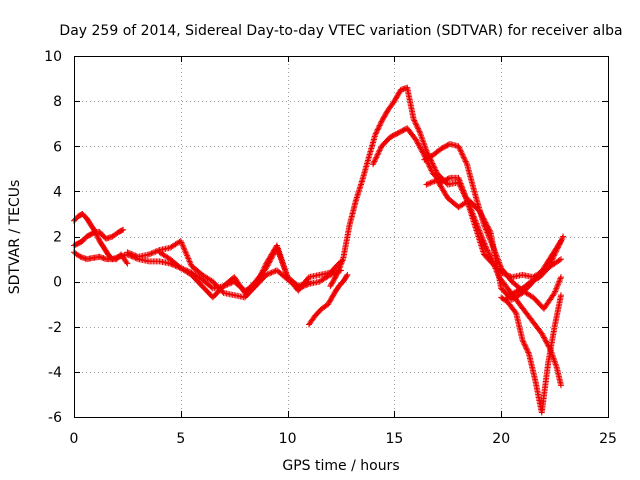 The width and height of the screenshot is (640, 480). Describe the element at coordinates (531, 354) in the screenshot. I see `series-track-k` at that location.